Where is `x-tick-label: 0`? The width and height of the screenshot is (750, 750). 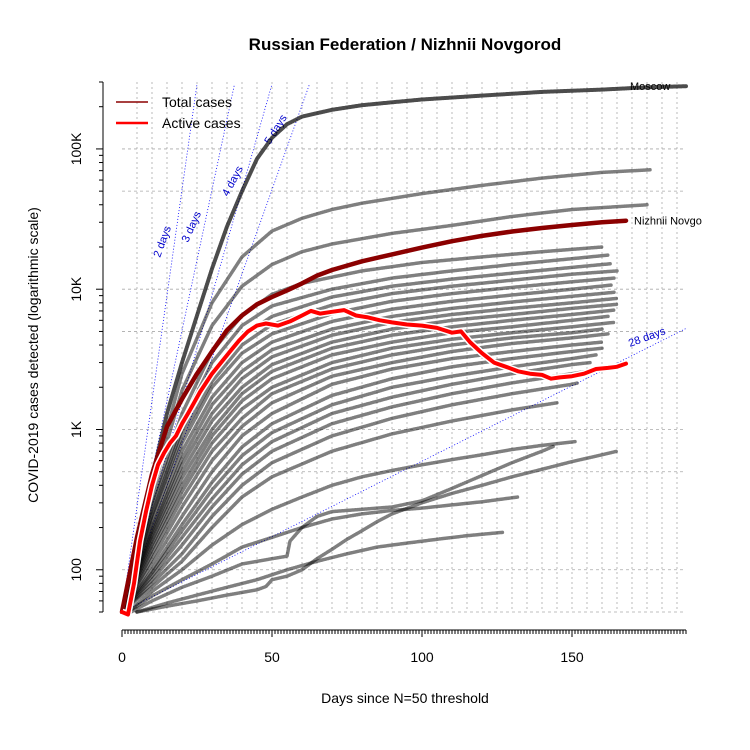 x-tick-label: 0 is located at coordinates (122, 657).